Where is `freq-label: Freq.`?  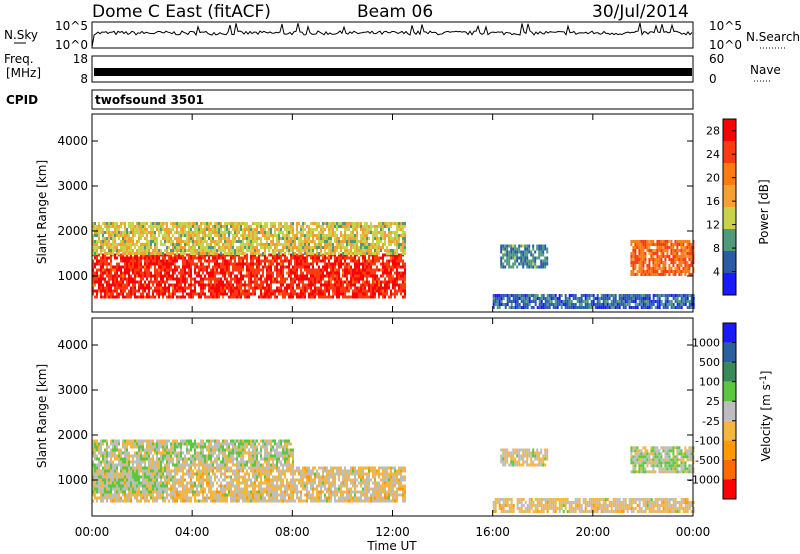 freq-label: Freq. is located at coordinates (19, 59).